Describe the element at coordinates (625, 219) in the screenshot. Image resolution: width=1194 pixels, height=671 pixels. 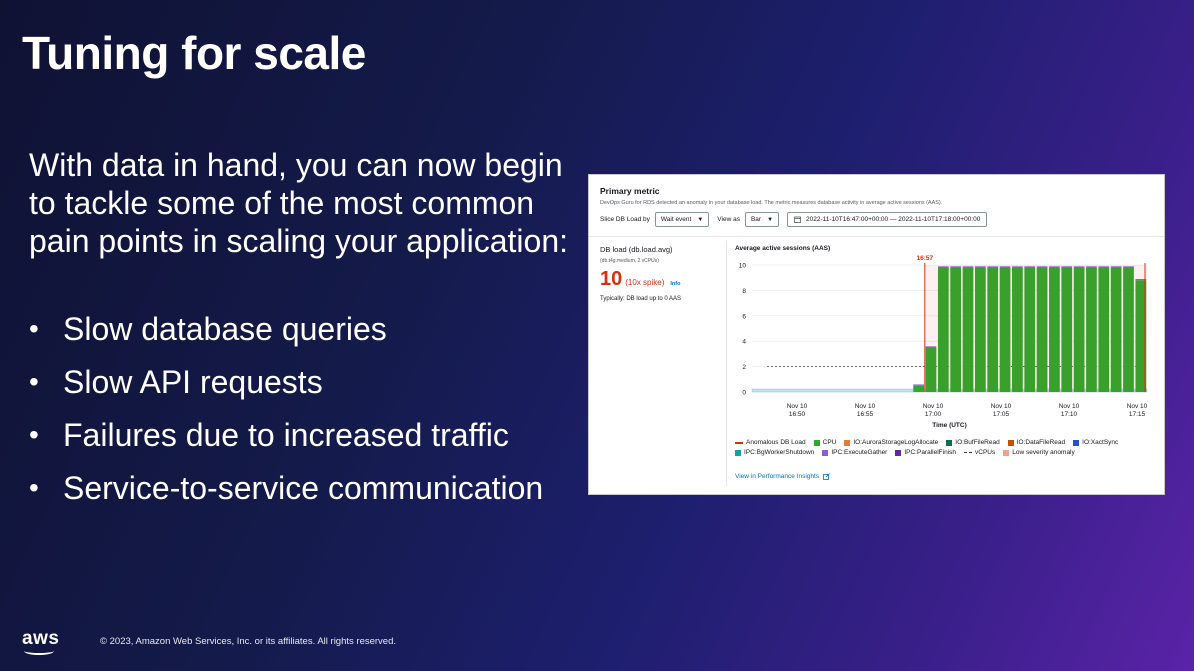
I see `slice-label: Slice DB Load by` at that location.